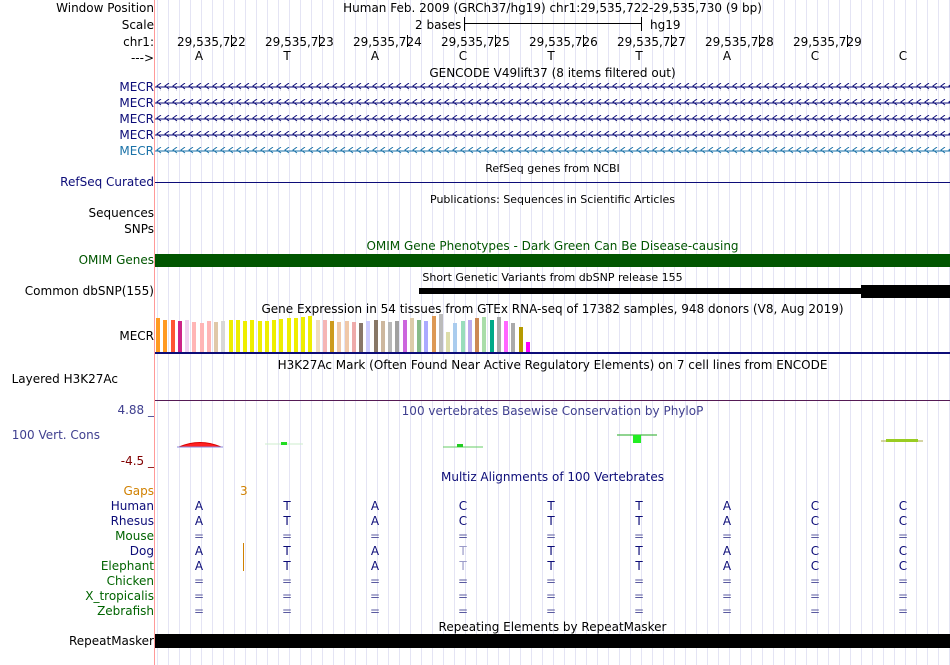 This screenshot has height=665, width=950. I want to click on gencode-transcripts, so click(552, 119).